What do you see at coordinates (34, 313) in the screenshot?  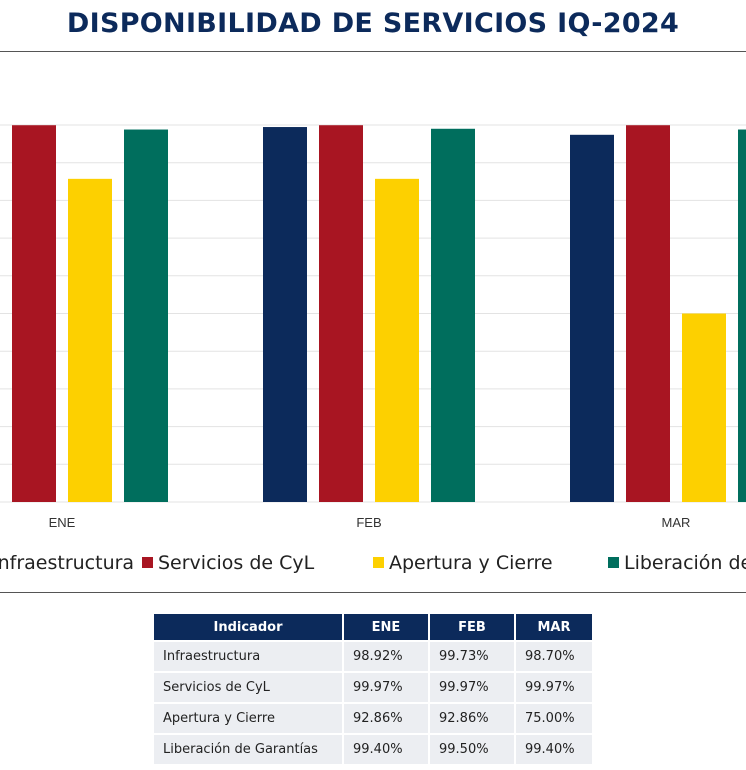 I see `bar-servicios-de-cyl-ene` at bounding box center [34, 313].